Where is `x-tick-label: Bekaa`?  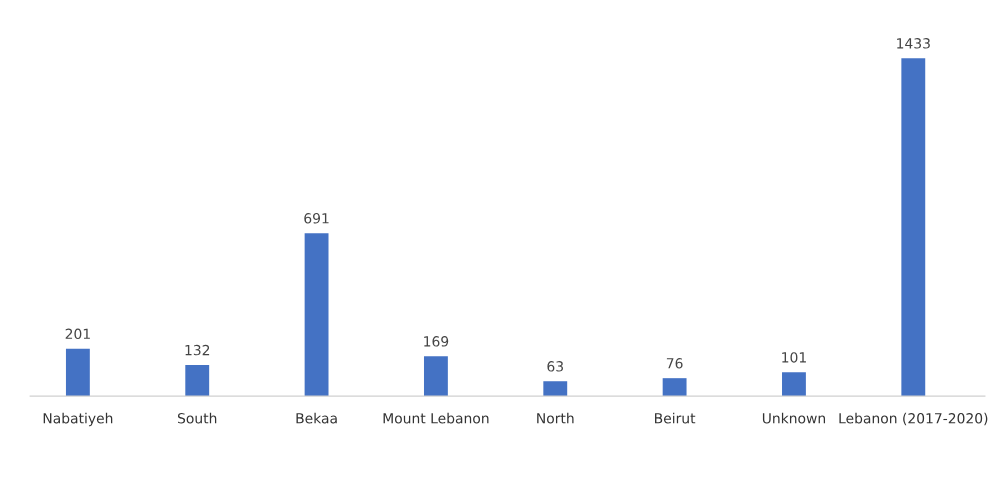
x-tick-label: Bekaa is located at coordinates (316, 418).